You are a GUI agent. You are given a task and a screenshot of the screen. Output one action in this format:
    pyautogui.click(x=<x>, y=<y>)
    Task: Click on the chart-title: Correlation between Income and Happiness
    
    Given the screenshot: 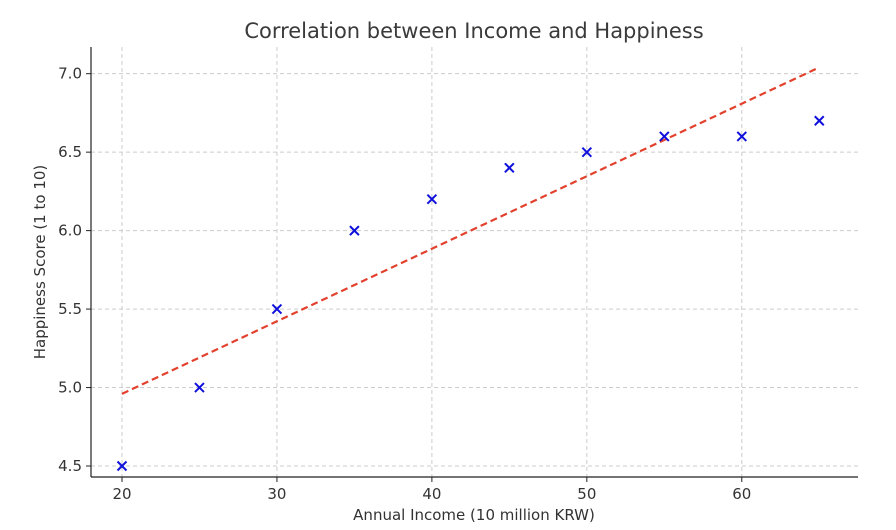 What is the action you would take?
    pyautogui.click(x=473, y=31)
    